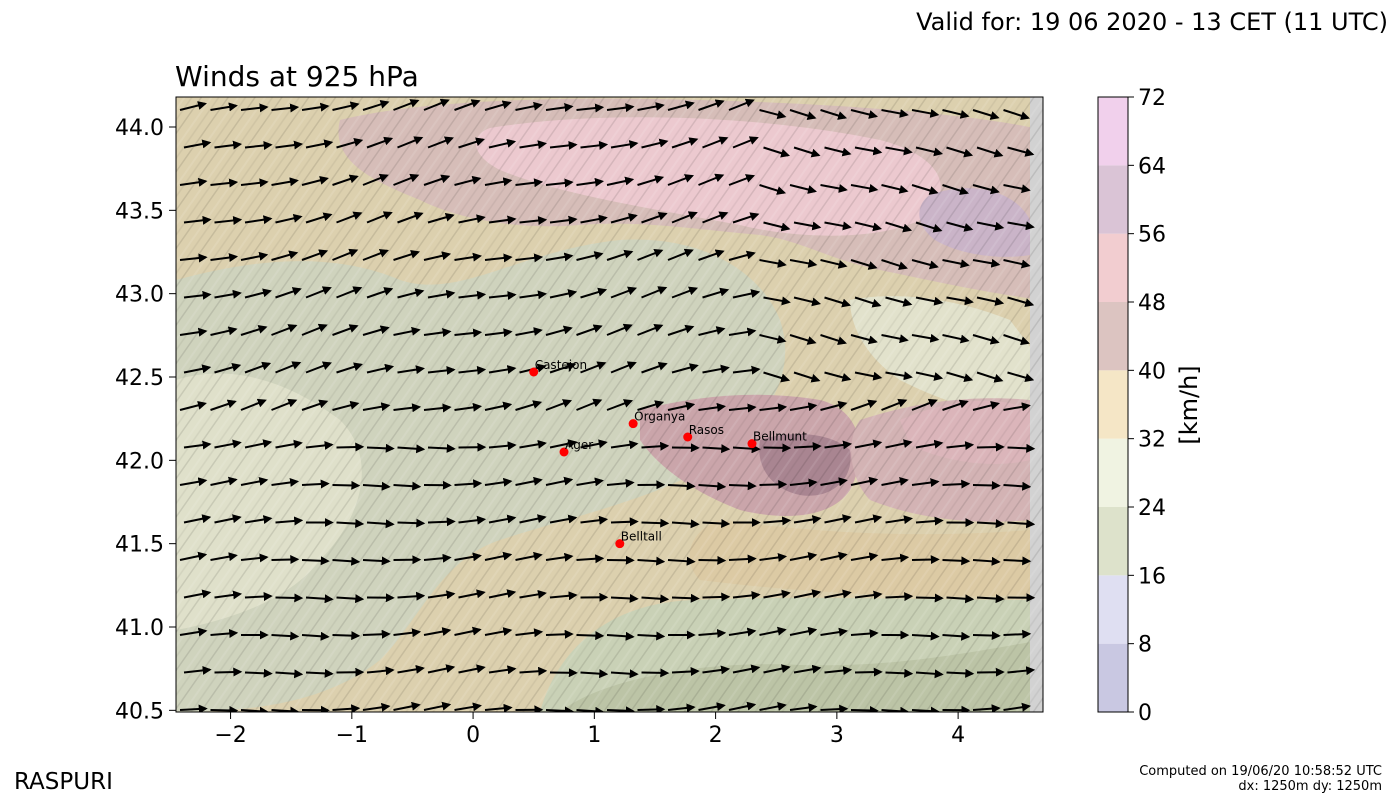 This screenshot has width=1400, height=800. Describe the element at coordinates (716, 735) in the screenshot. I see `x-tick-label: 2` at that location.